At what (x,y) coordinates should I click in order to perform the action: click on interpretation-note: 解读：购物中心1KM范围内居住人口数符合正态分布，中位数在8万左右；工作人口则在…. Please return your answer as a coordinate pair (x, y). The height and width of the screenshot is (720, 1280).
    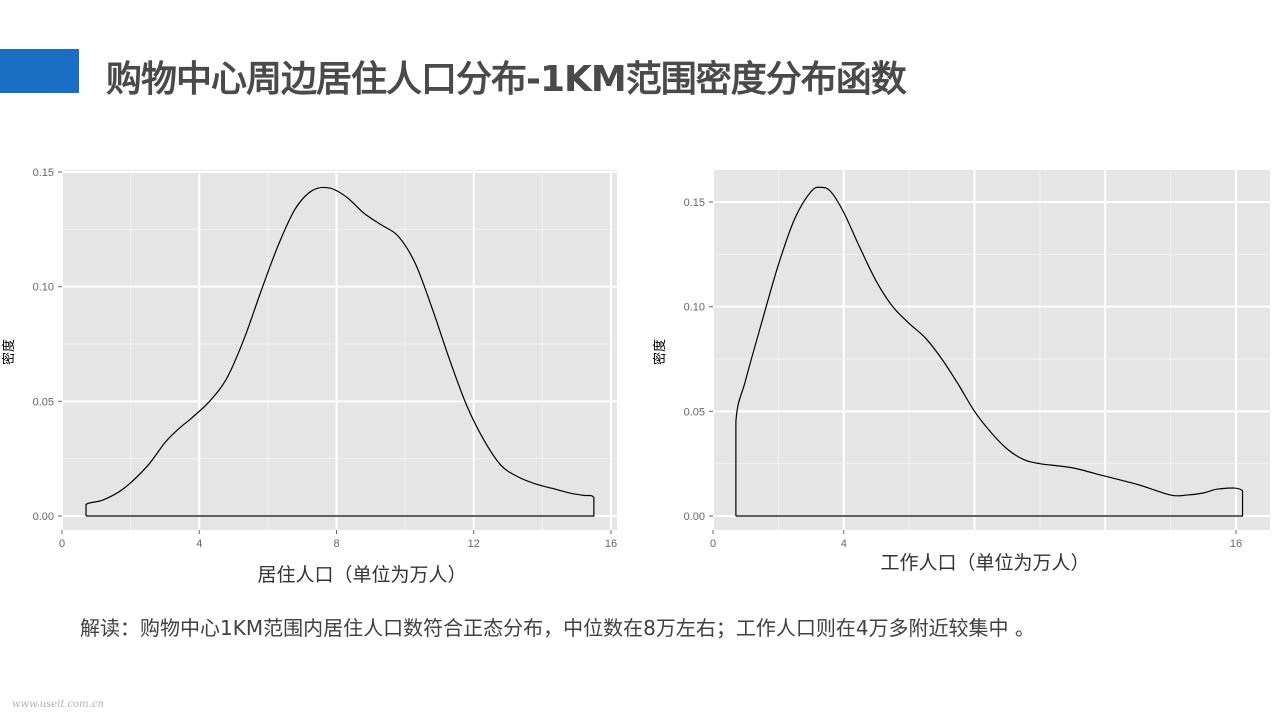
    Looking at the image, I should click on (557, 628).